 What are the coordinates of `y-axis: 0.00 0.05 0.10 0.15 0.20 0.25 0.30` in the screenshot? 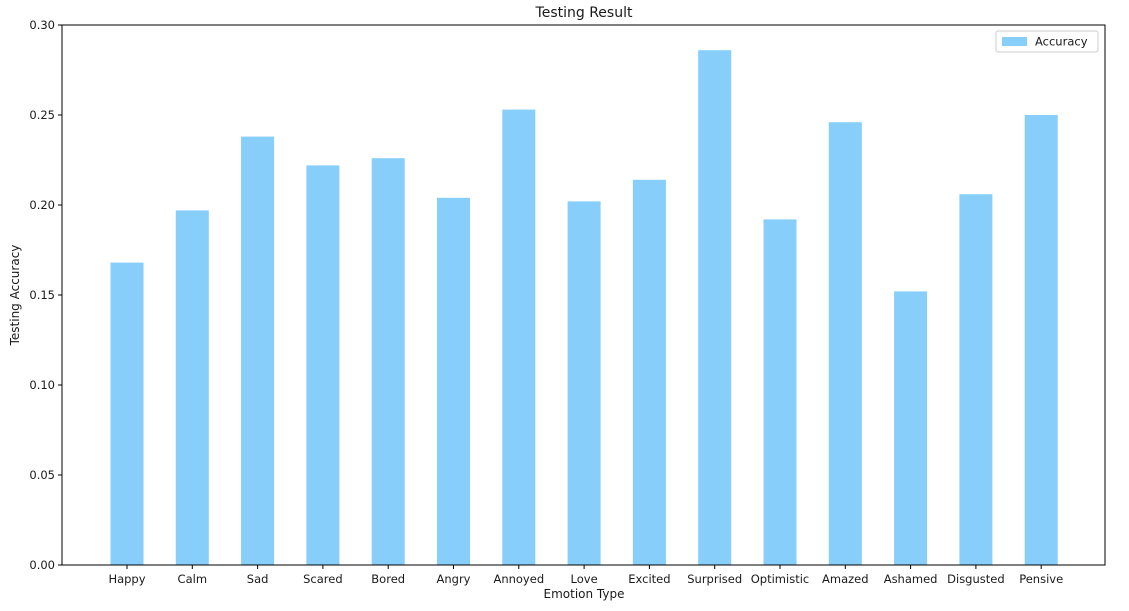 It's located at (45, 295).